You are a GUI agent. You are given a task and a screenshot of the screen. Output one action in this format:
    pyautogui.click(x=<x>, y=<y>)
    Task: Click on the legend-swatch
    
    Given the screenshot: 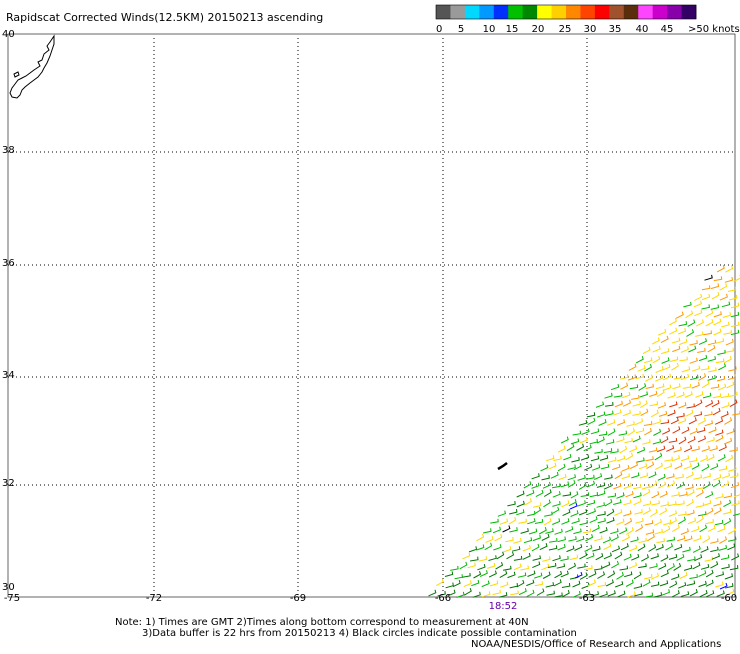 What is the action you would take?
    pyautogui.click(x=573, y=12)
    